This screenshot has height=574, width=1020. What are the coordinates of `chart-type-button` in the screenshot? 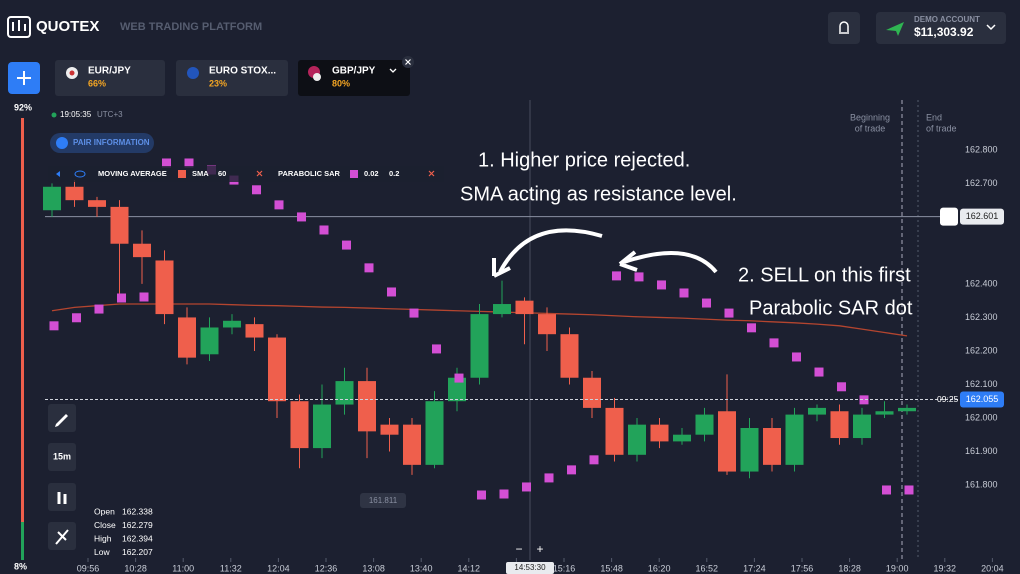 It's located at (62, 497).